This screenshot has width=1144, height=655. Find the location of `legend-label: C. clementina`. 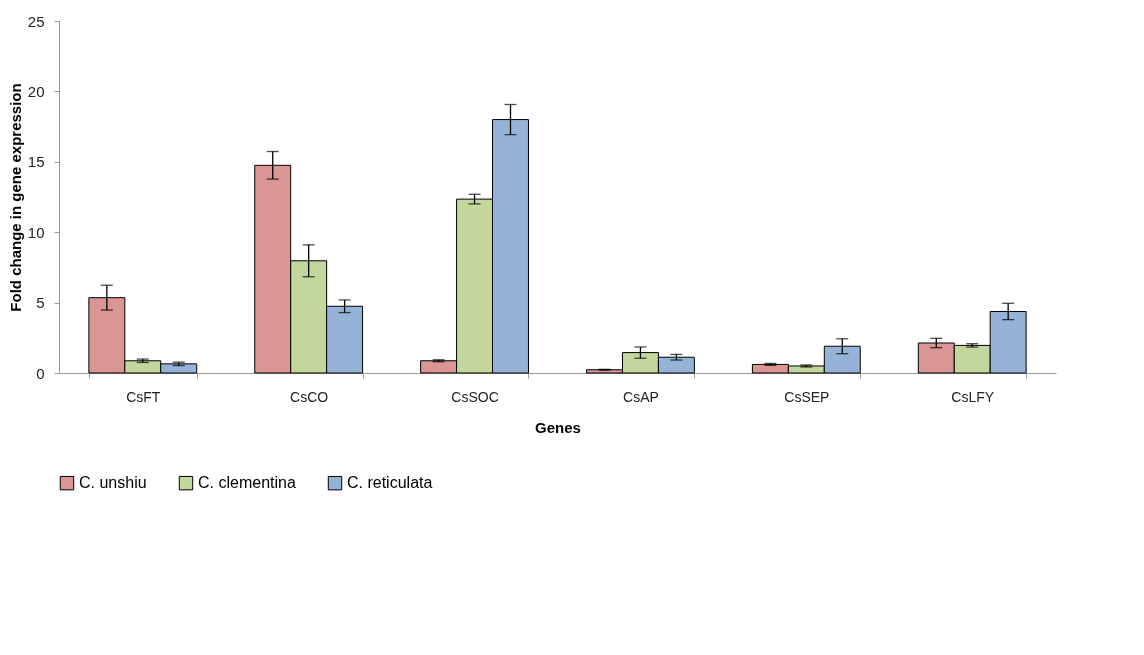

legend-label: C. clementina is located at coordinates (247, 483).